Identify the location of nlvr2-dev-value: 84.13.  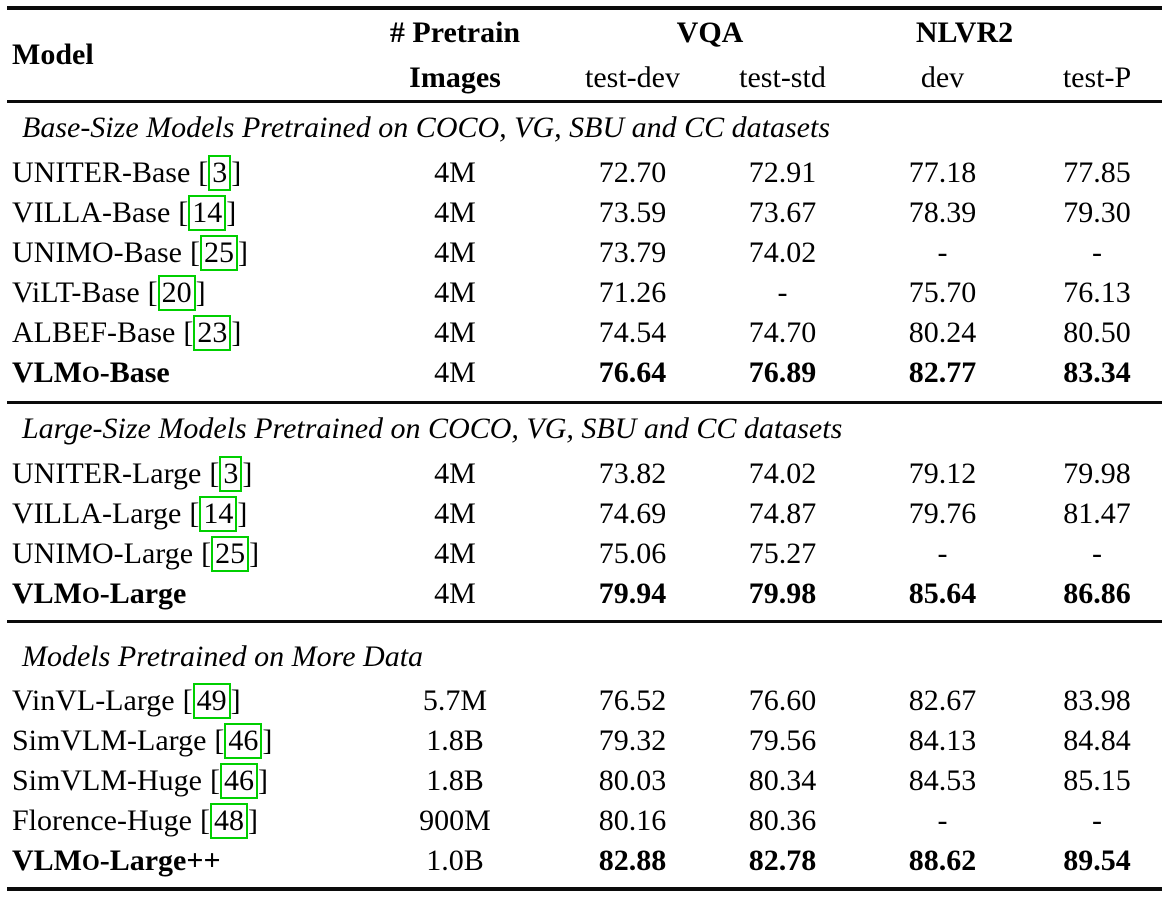
(942, 740).